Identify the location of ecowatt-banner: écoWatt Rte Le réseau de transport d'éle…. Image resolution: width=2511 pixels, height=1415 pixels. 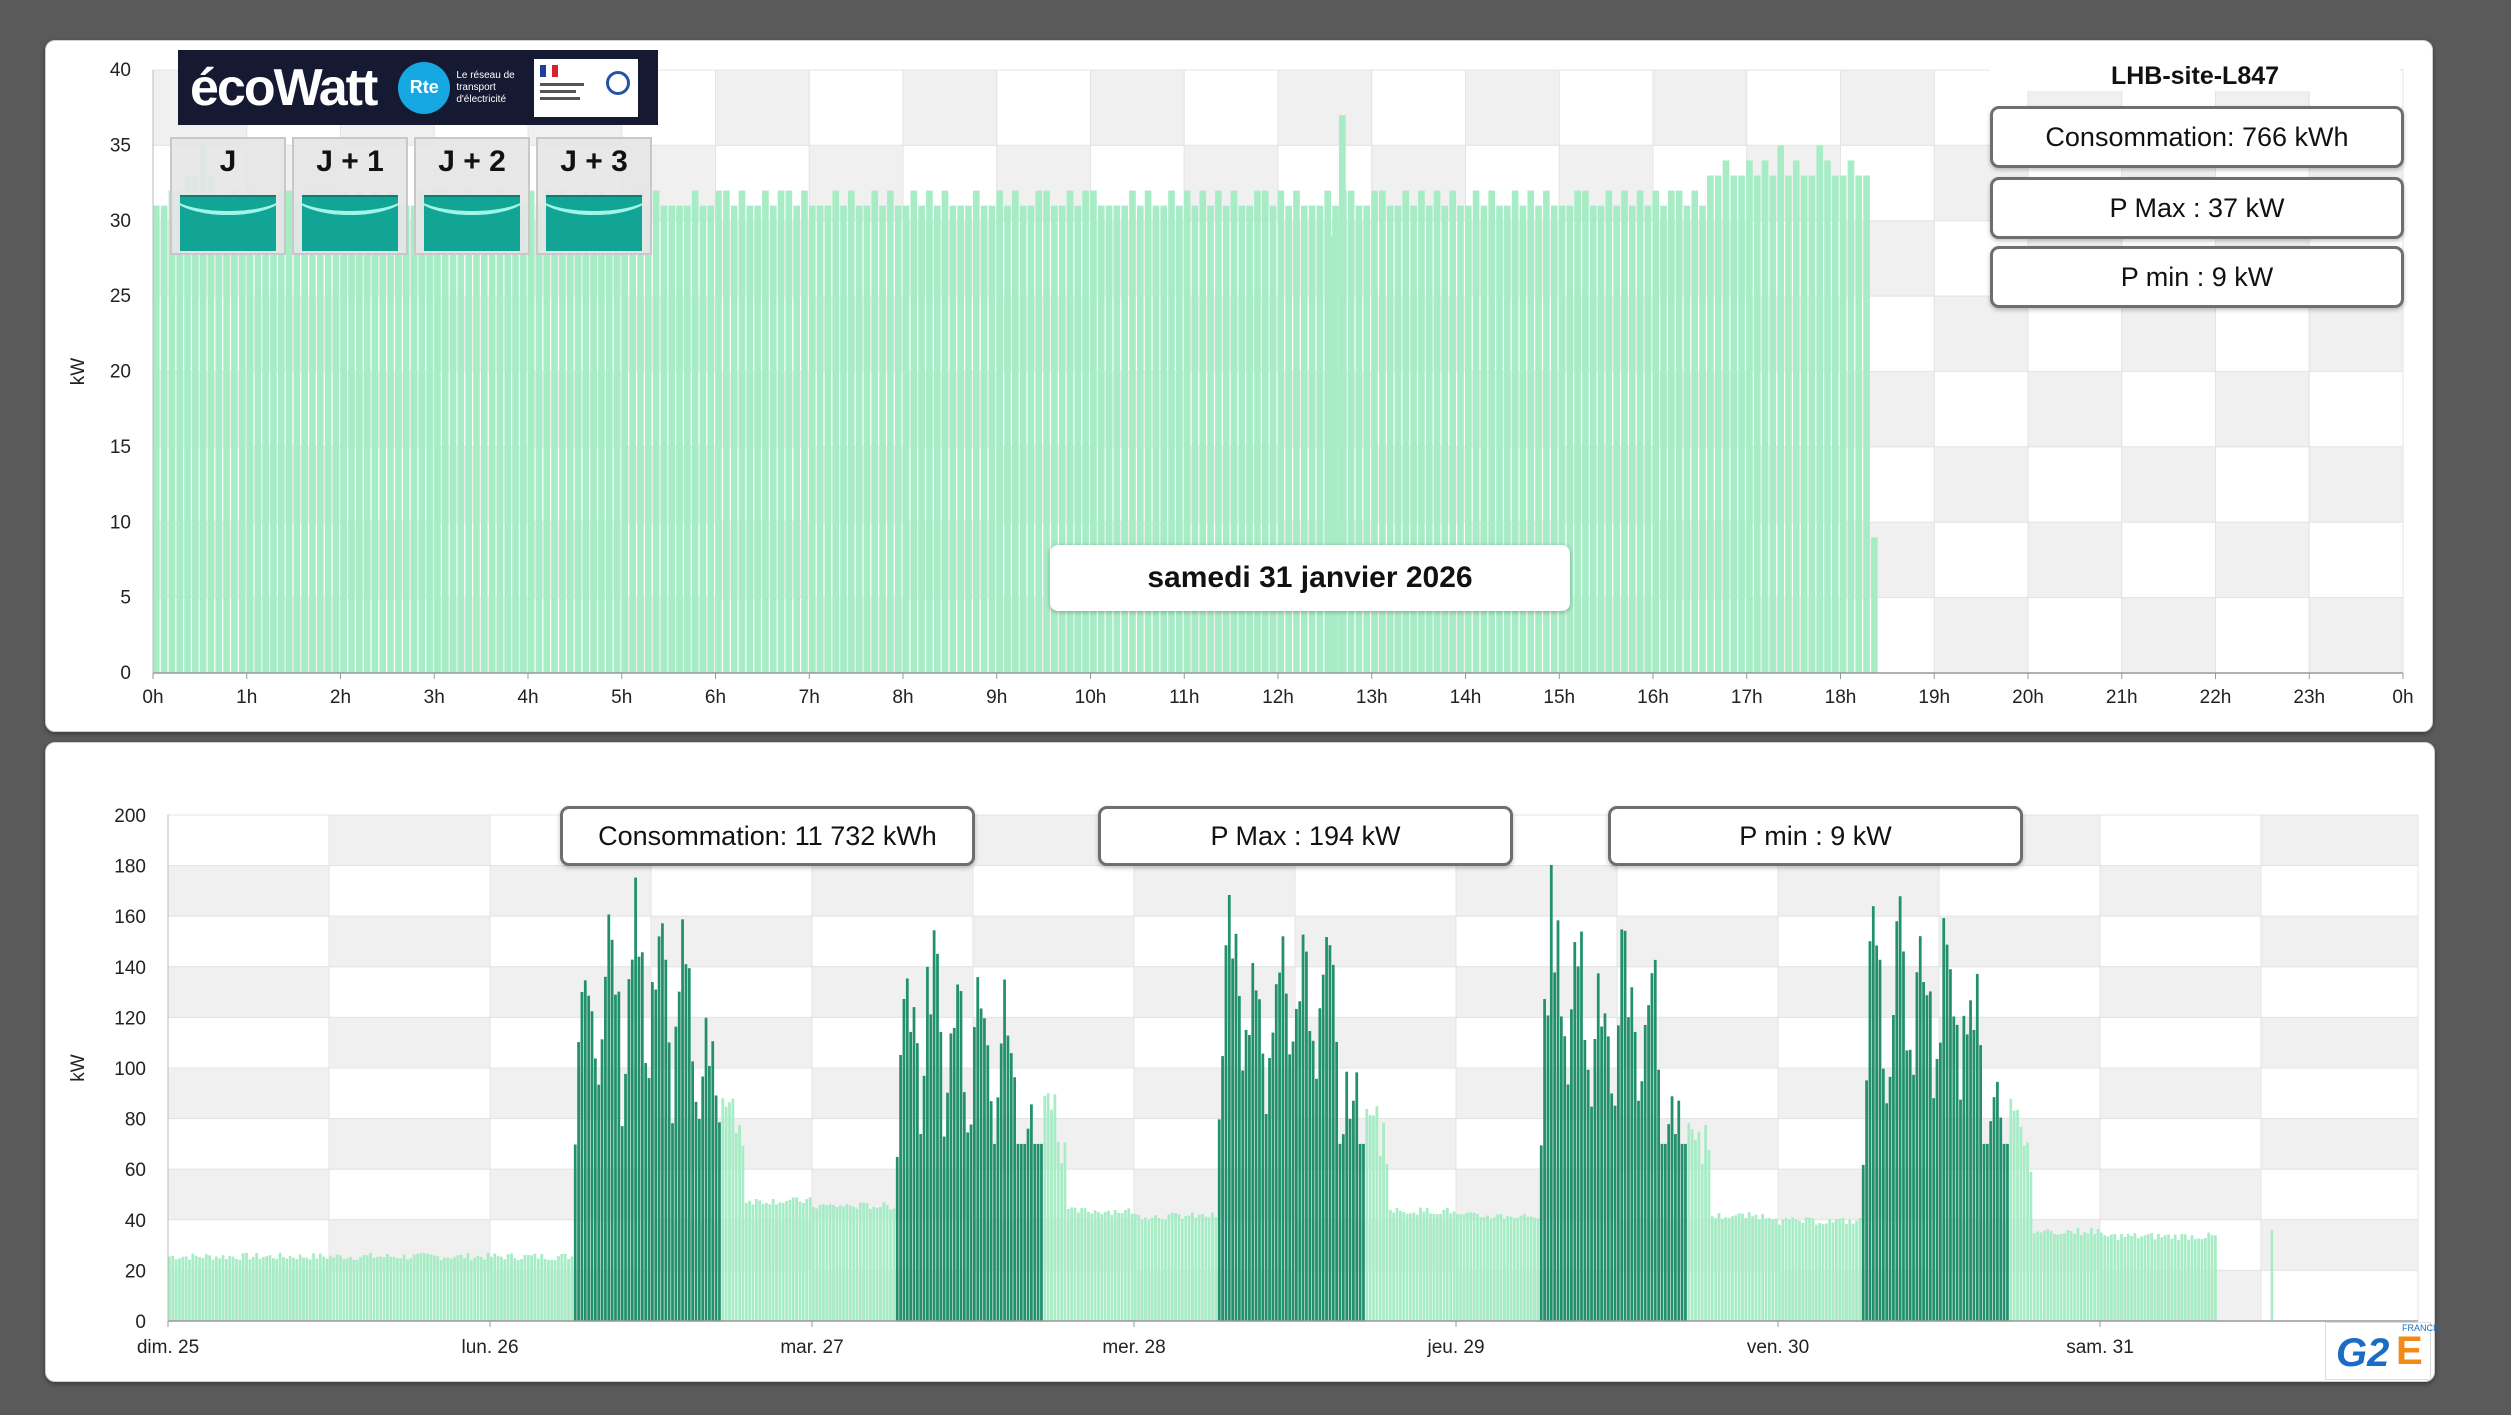
(418, 87).